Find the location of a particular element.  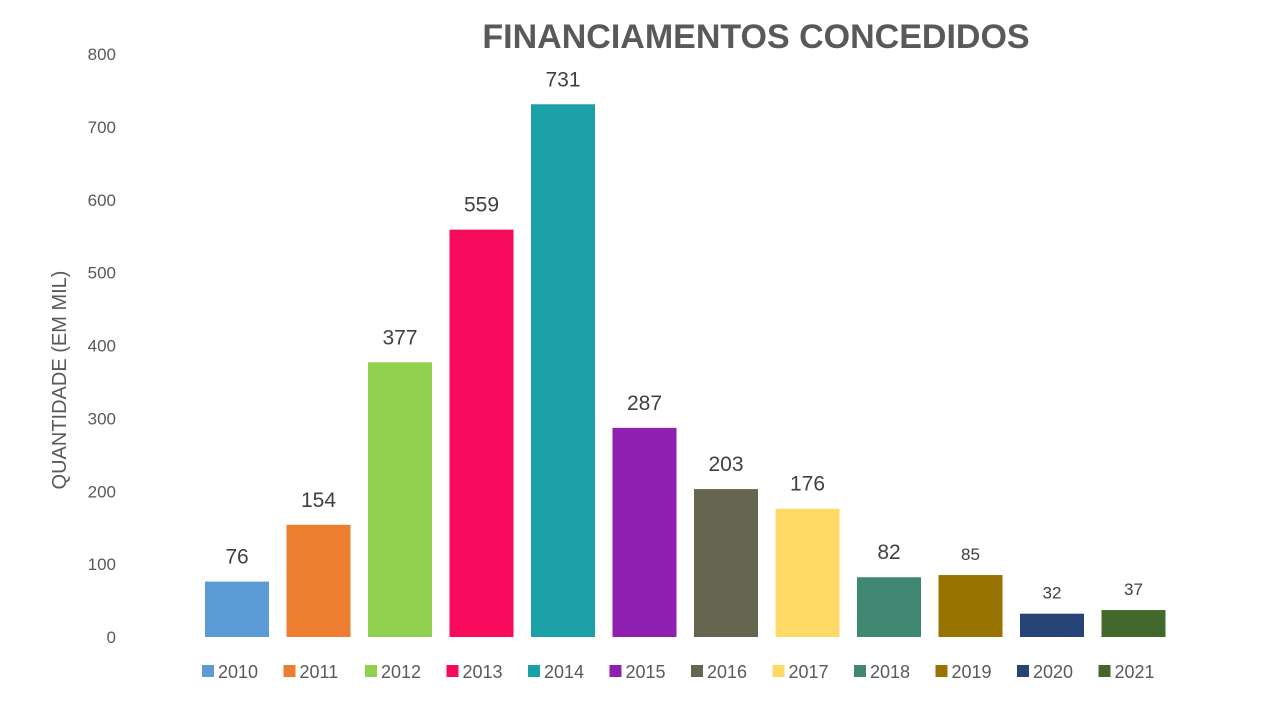

legend-label: 2014 is located at coordinates (564, 672).